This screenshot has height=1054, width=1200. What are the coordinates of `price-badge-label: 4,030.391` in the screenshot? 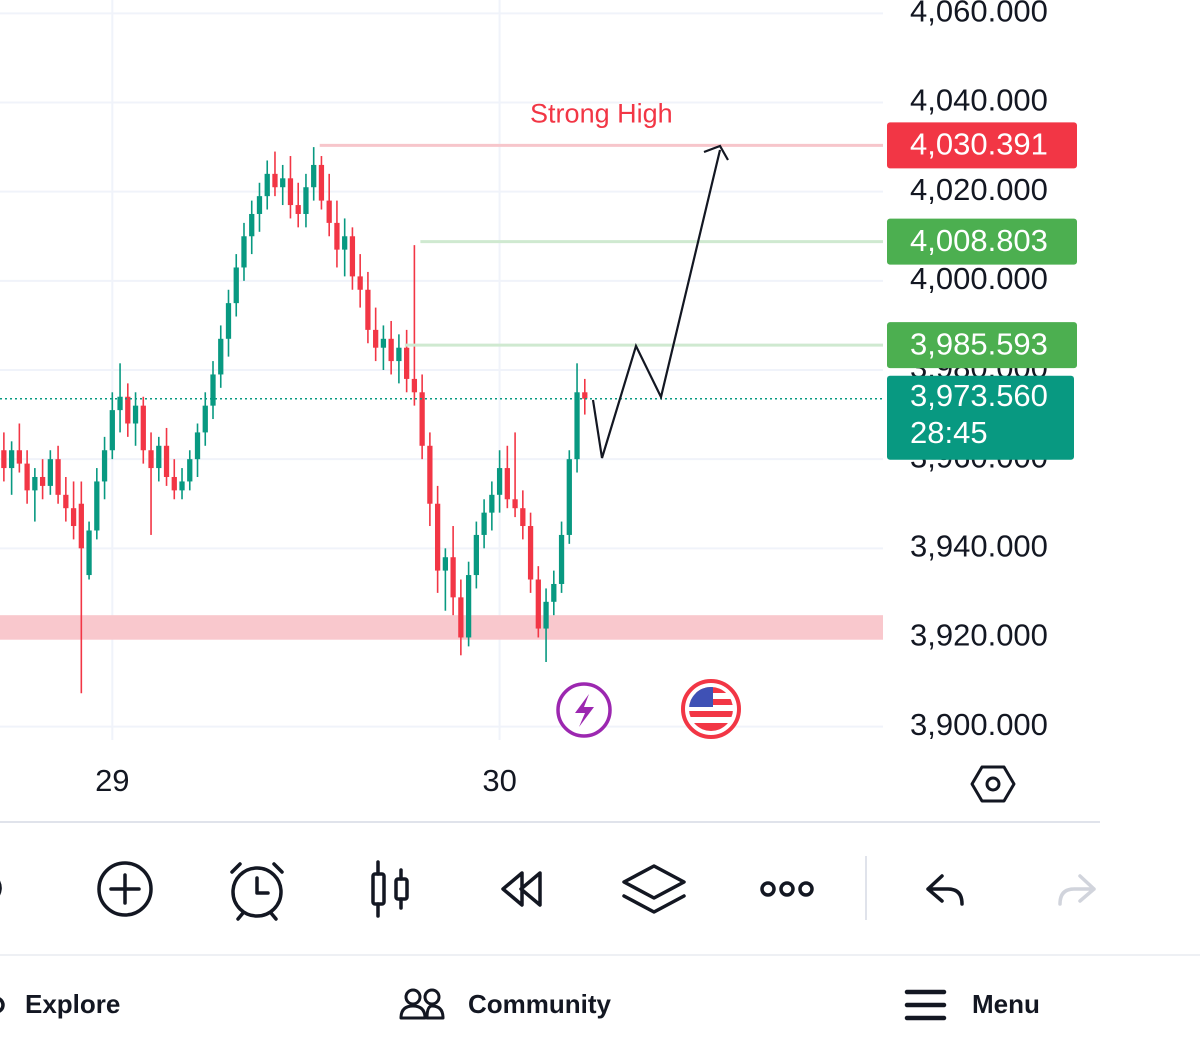 It's located at (979, 144).